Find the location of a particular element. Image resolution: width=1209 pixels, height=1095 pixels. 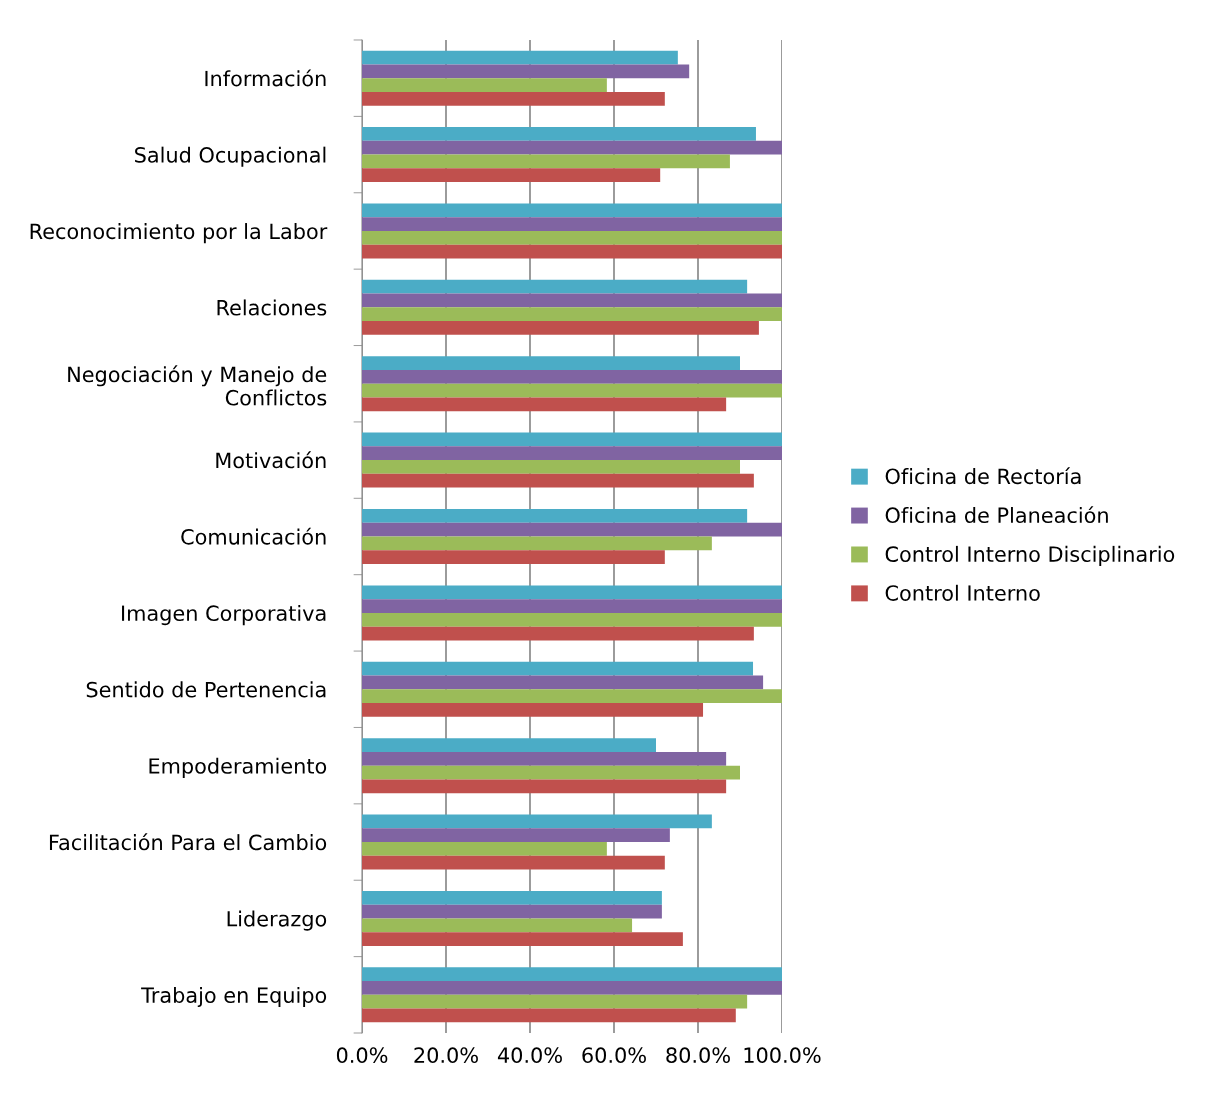

y-tick-label: Información is located at coordinates (265, 78).